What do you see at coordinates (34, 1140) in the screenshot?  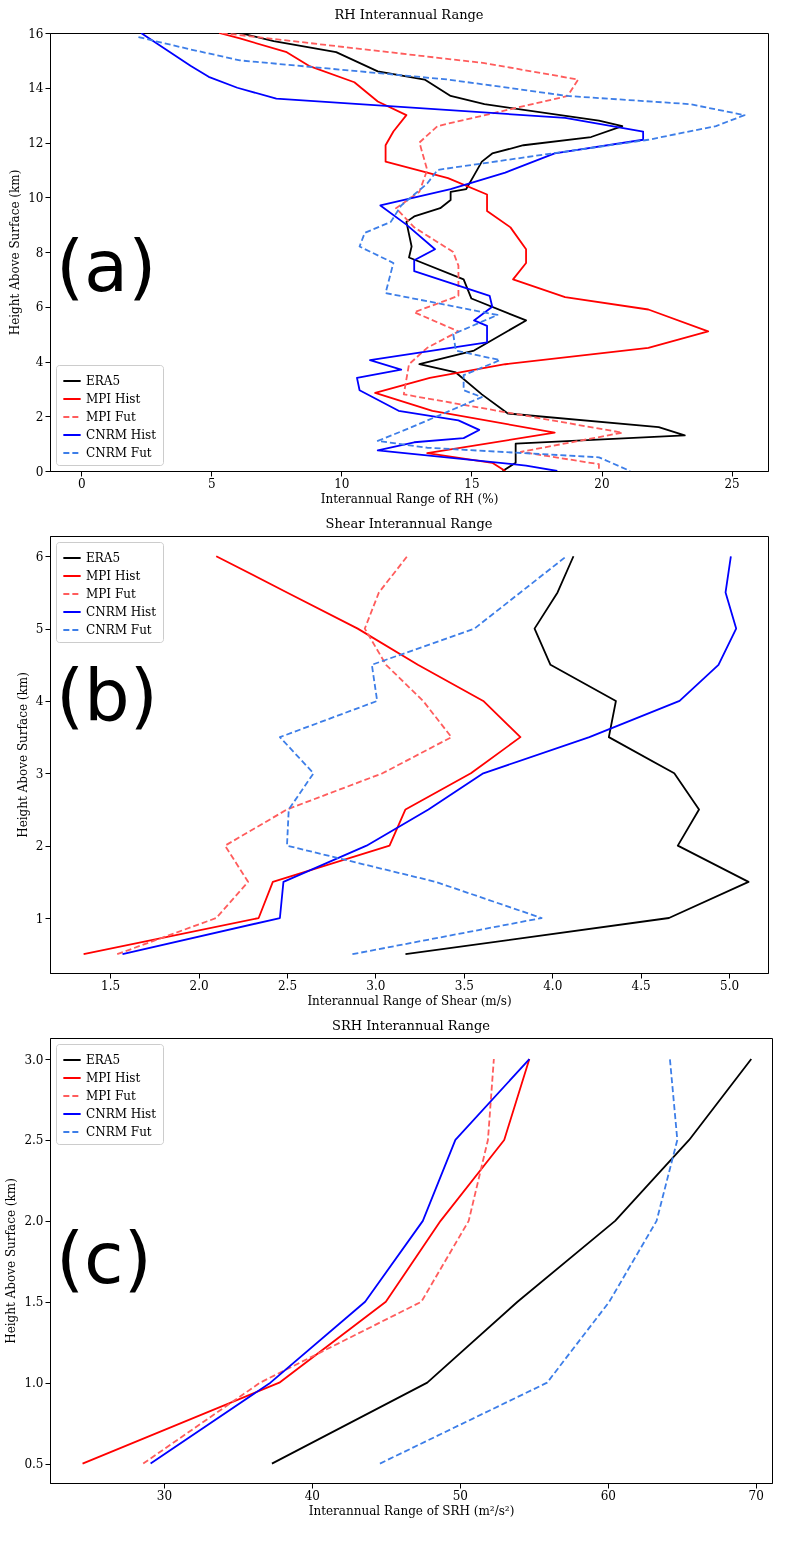 I see `y-tick-label: 2.5` at bounding box center [34, 1140].